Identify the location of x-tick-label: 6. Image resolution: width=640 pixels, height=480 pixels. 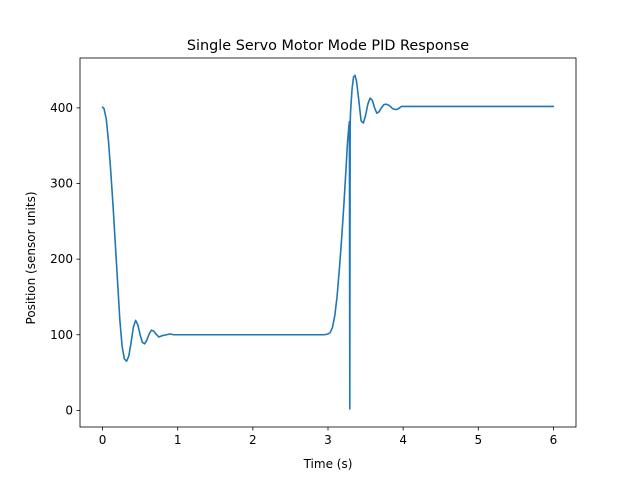
(554, 440).